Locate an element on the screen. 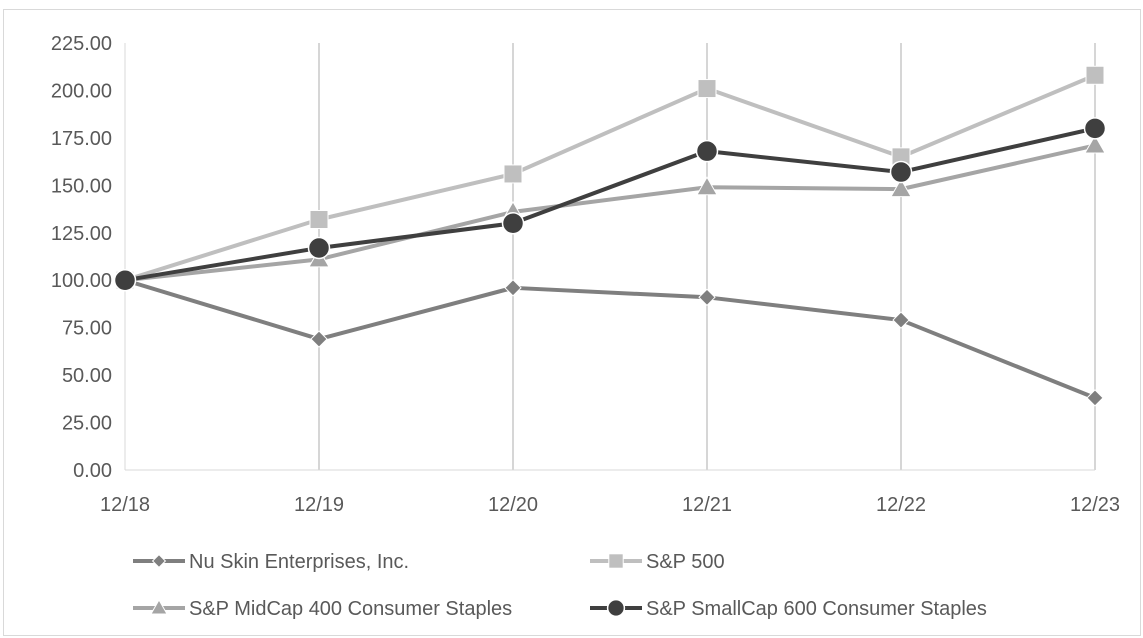 The image size is (1143, 638). x-tick-label: 12/23 is located at coordinates (1095, 505).